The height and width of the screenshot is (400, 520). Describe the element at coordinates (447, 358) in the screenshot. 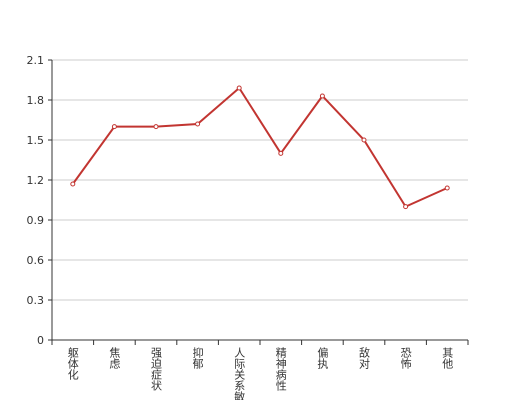

I see `x-tick-label: 其他` at that location.